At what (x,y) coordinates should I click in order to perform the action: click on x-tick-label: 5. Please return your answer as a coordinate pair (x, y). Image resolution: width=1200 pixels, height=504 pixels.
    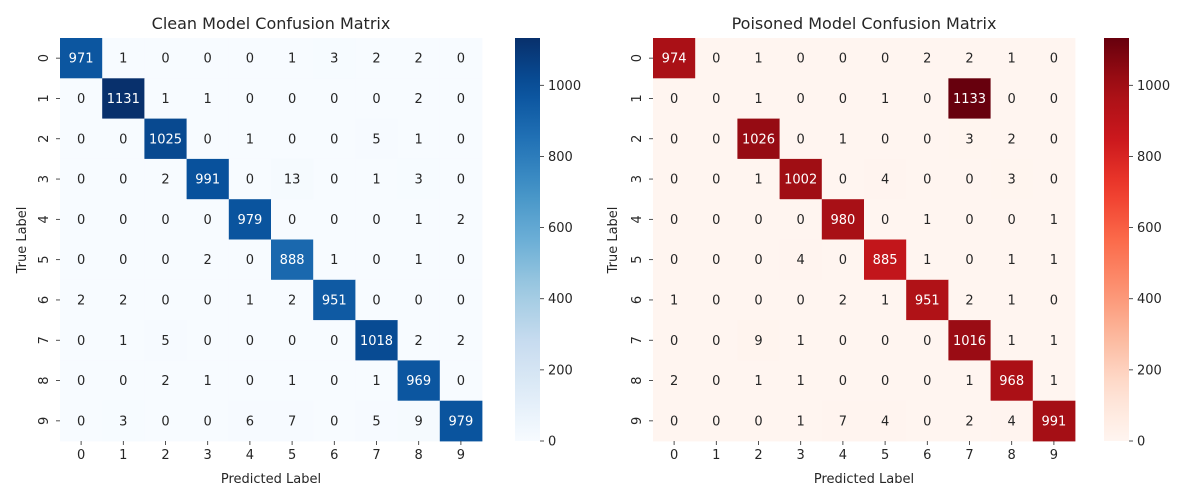
    Looking at the image, I should click on (885, 455).